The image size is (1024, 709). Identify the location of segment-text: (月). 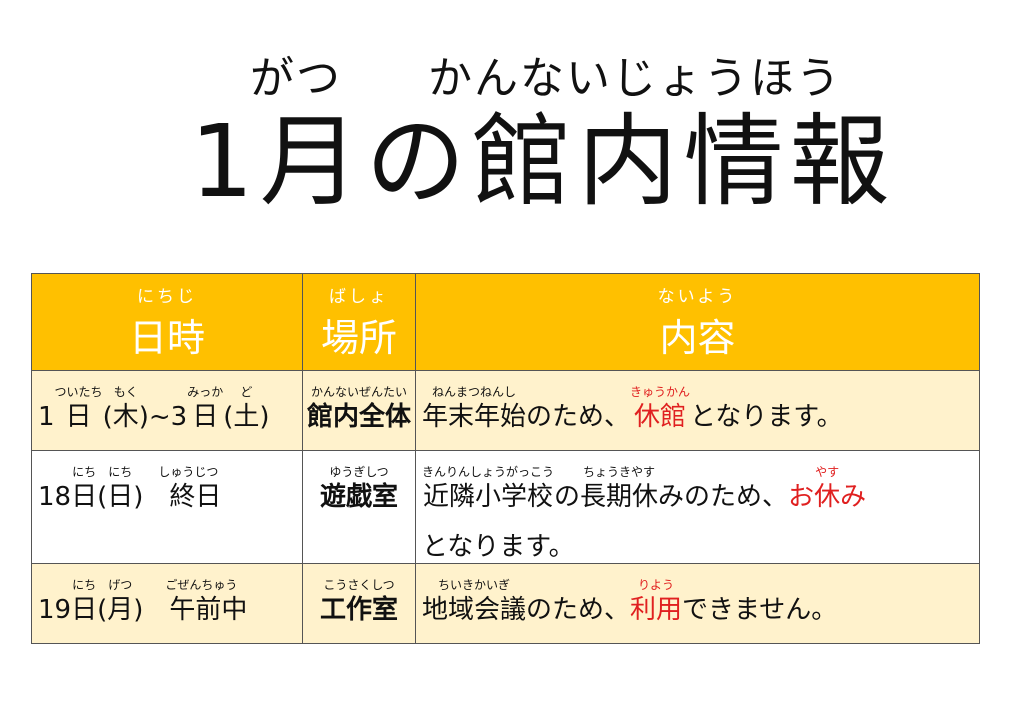
(120, 610).